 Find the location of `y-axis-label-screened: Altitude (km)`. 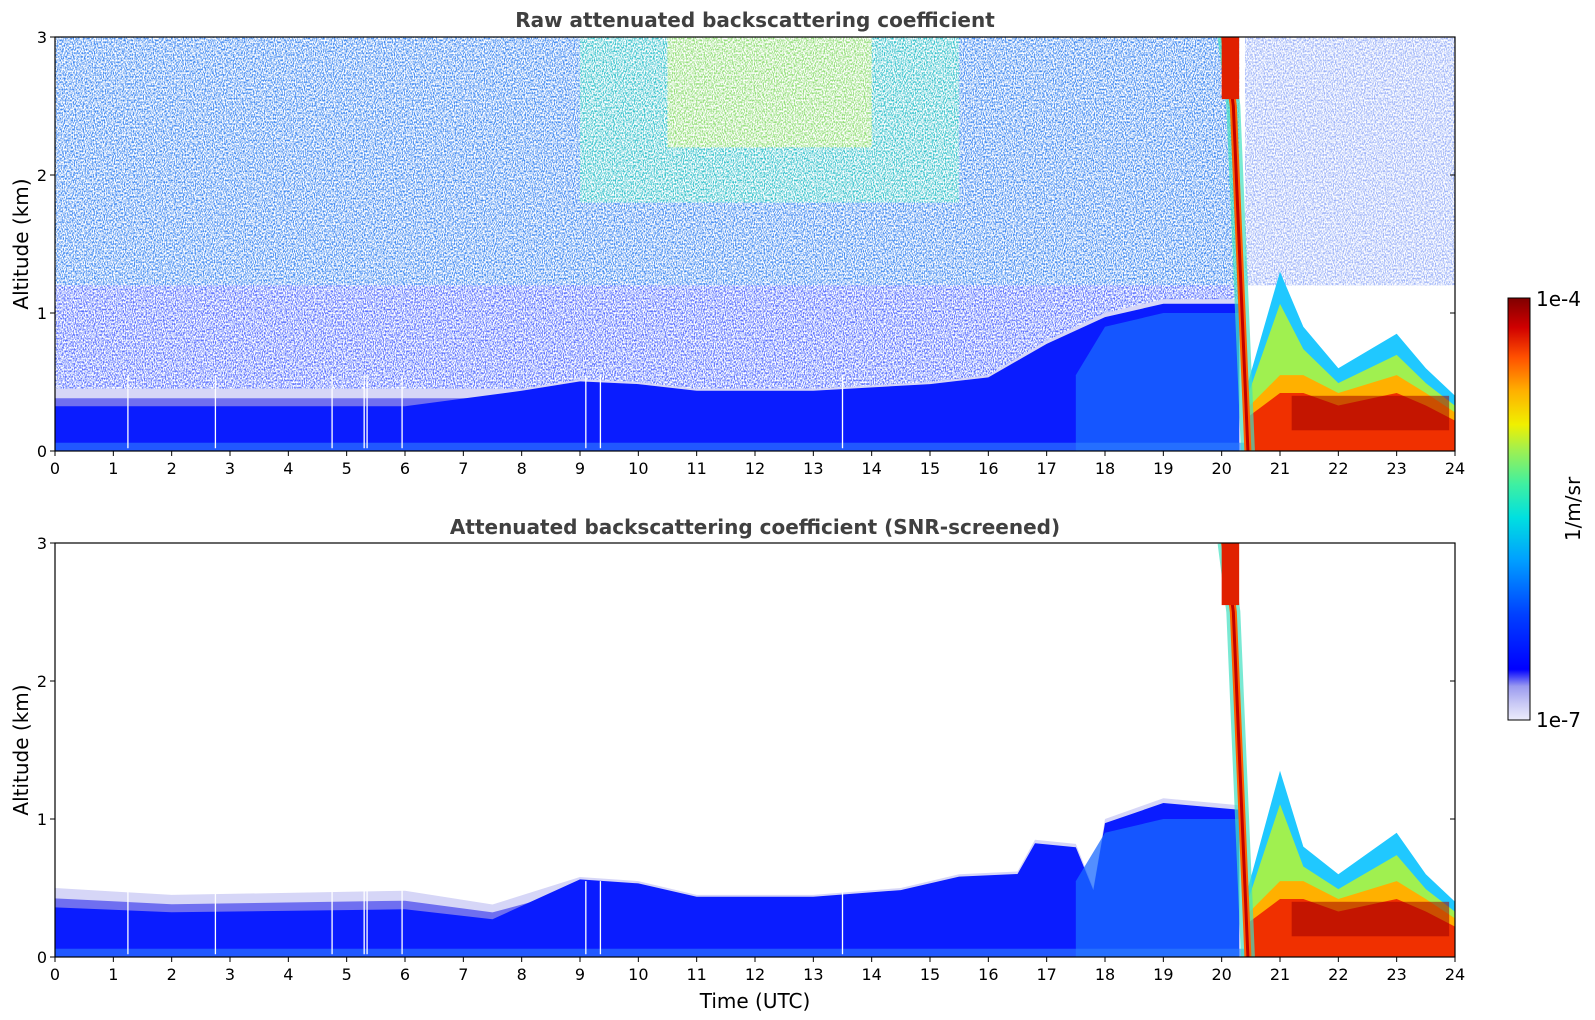

y-axis-label-screened: Altitude (km) is located at coordinates (21, 749).